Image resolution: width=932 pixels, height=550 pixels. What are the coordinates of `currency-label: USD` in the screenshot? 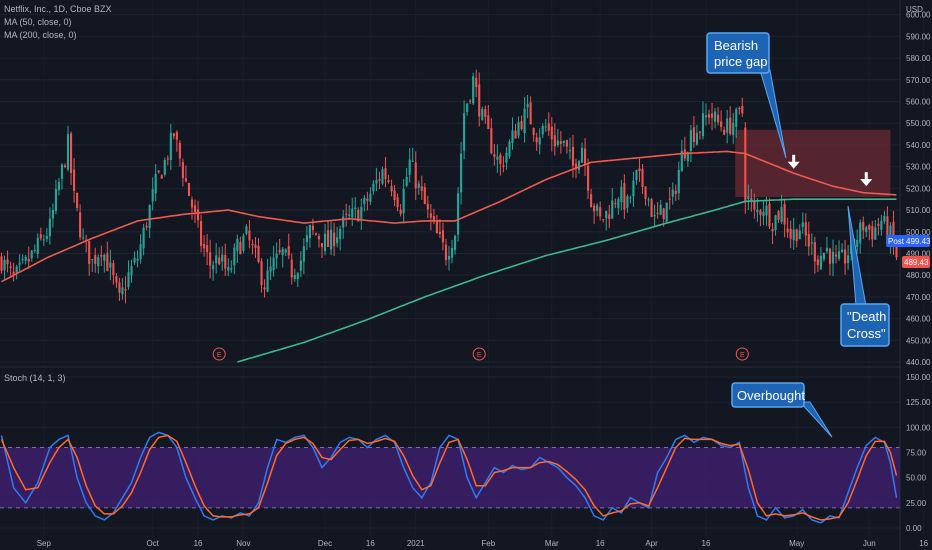 It's located at (914, 9).